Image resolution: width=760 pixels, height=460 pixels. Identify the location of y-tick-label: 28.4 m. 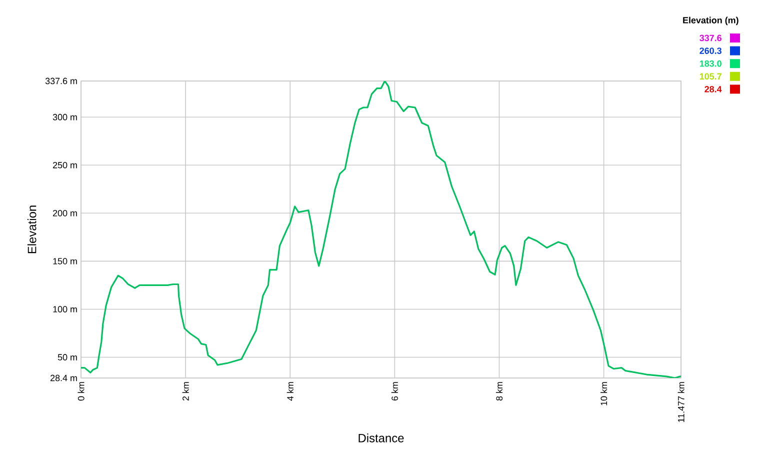
(63, 378).